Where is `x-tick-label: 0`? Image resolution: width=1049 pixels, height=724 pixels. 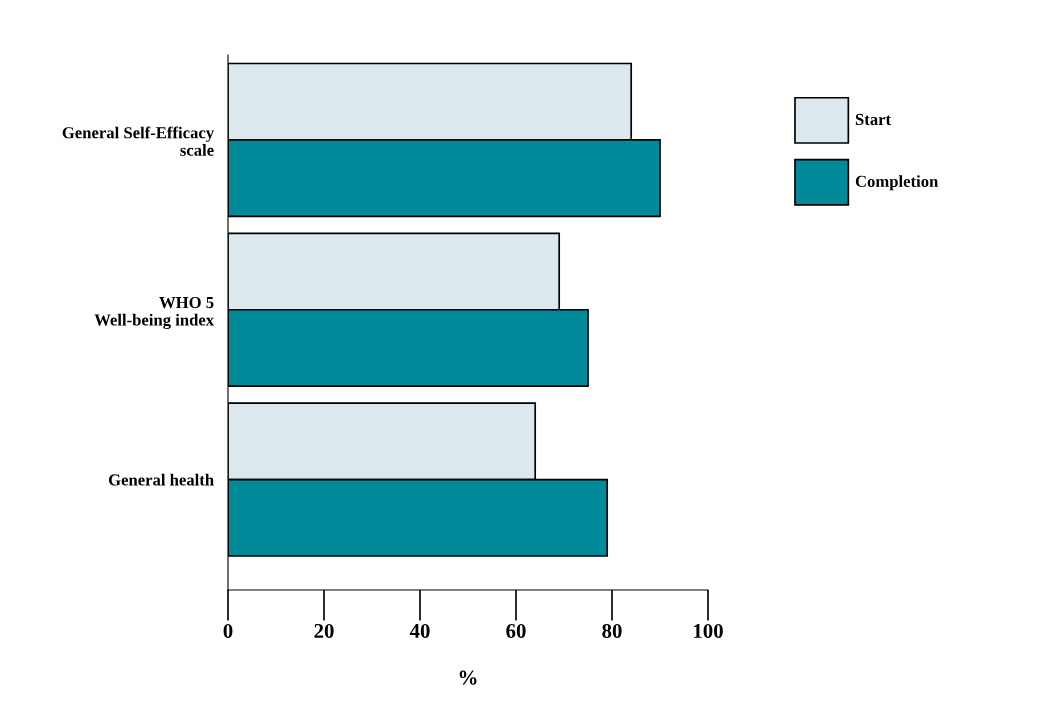 x-tick-label: 0 is located at coordinates (228, 630).